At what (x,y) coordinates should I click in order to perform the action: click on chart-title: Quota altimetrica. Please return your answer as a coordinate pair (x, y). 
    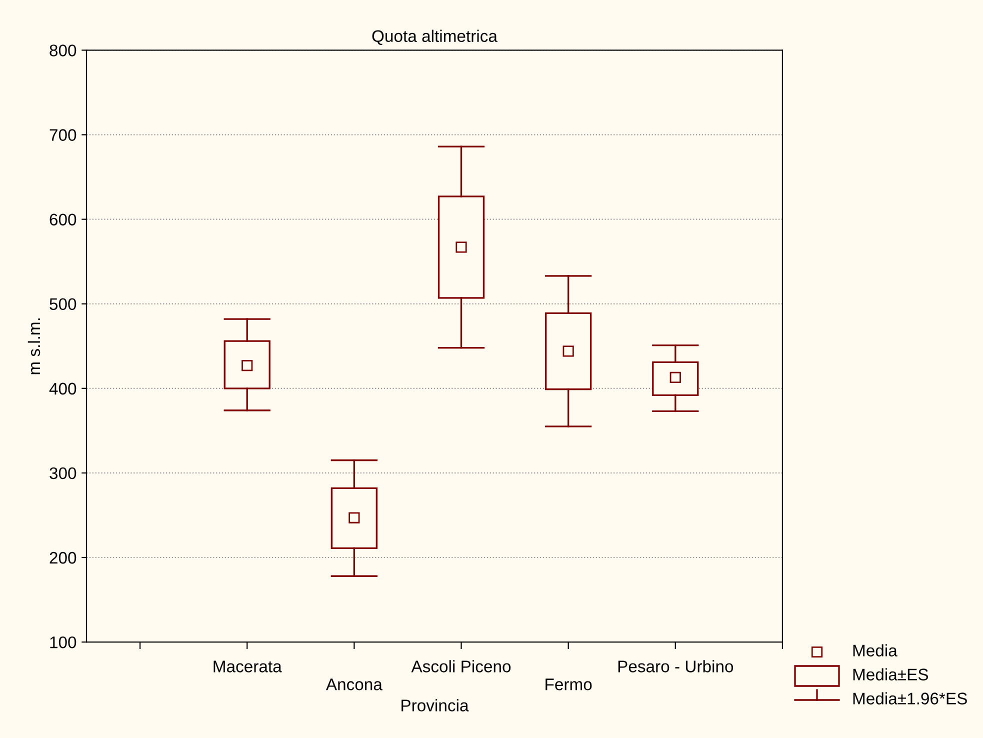
    Looking at the image, I should click on (435, 37).